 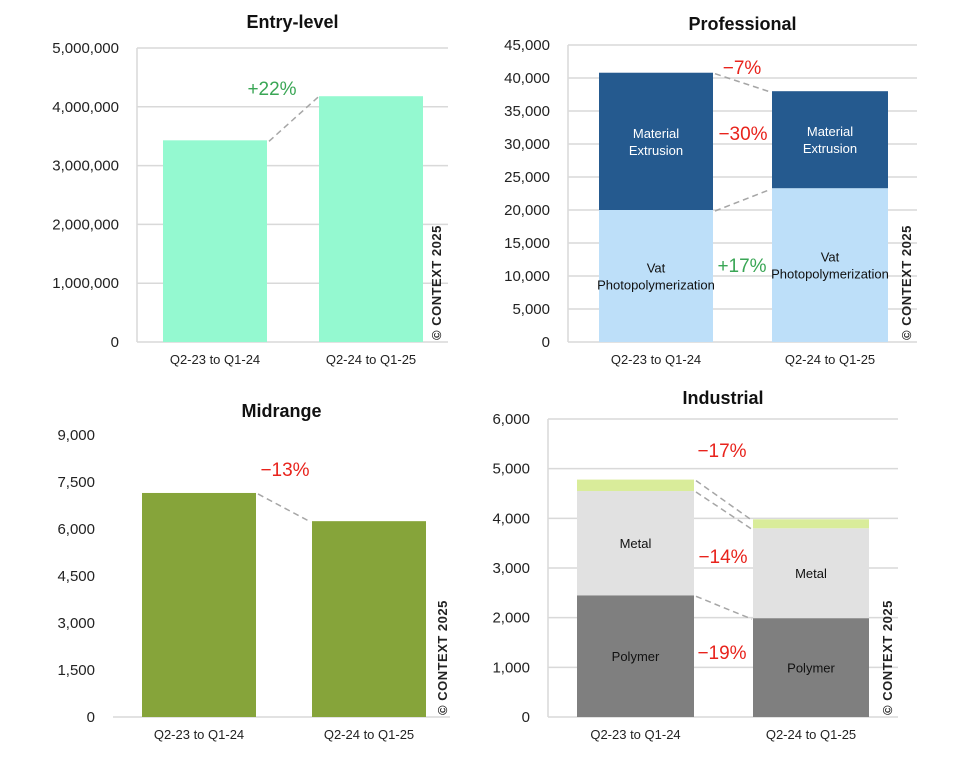 What do you see at coordinates (292, 22) in the screenshot?
I see `chart-title: Entry-level` at bounding box center [292, 22].